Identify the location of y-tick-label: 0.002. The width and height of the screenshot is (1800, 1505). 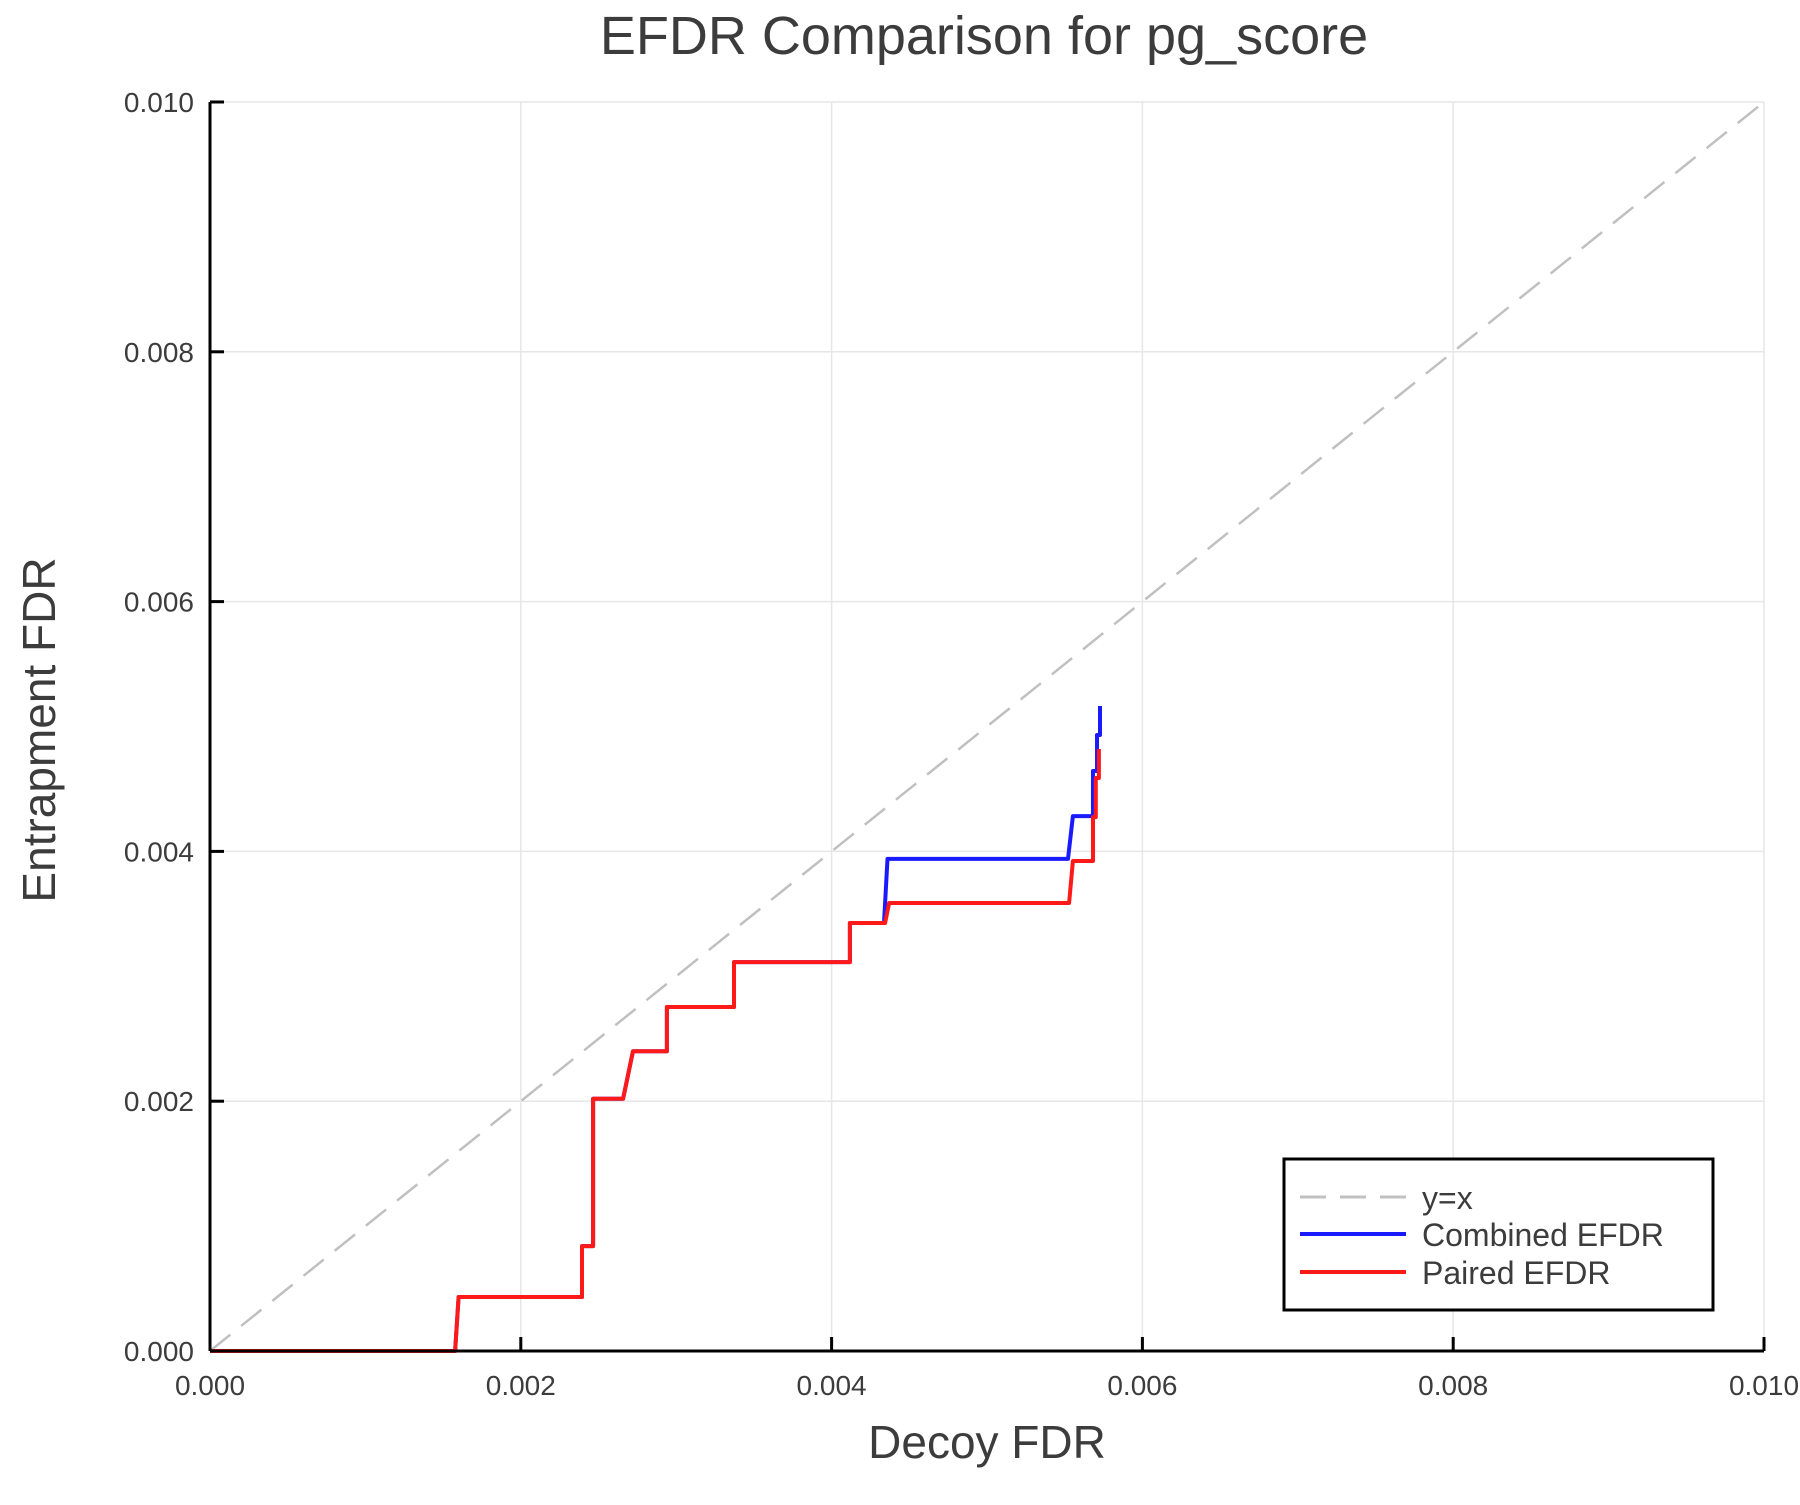
(159, 1101).